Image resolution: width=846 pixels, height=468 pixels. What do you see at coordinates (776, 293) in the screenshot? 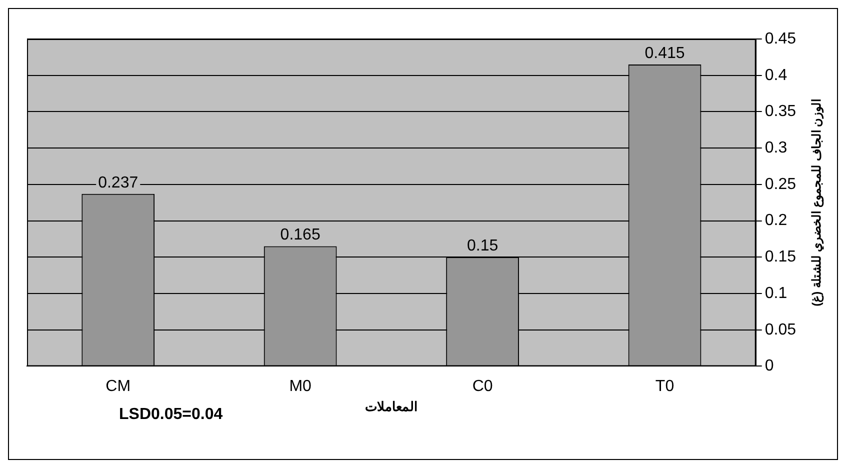
I see `y-tick-label: 0.1` at bounding box center [776, 293].